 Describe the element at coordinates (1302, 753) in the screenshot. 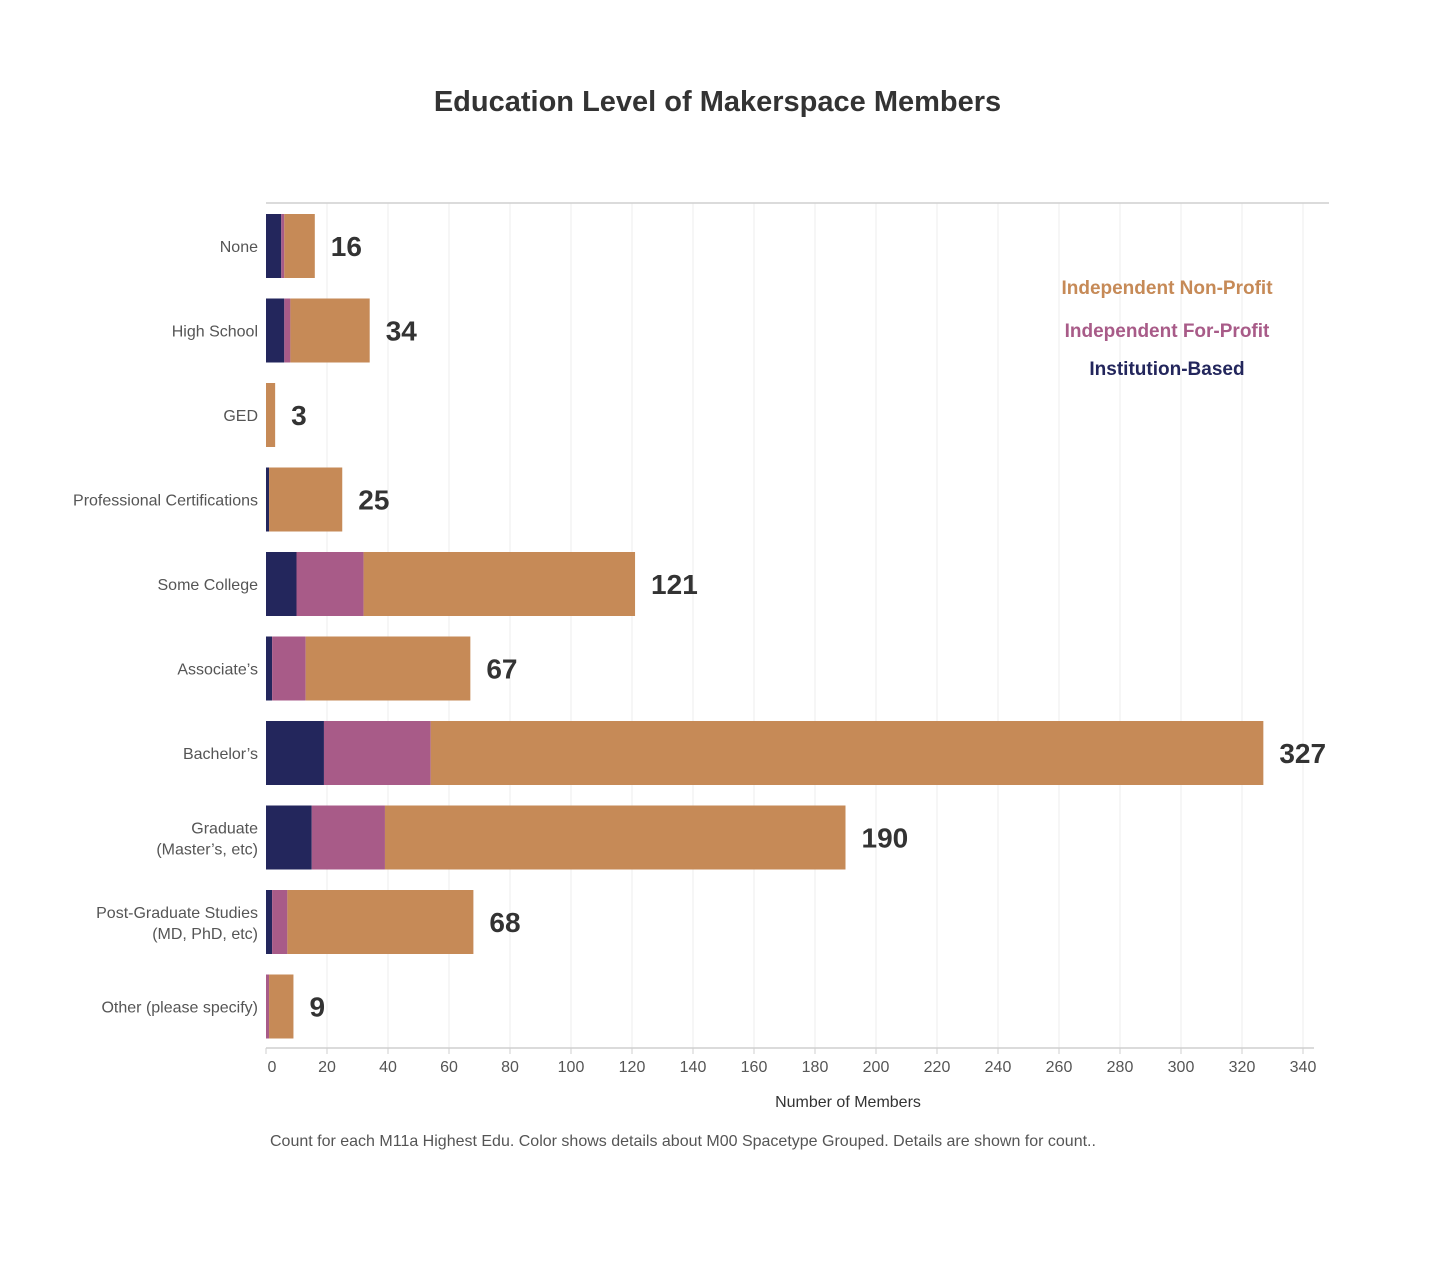

I see `bar-total-label: 327` at that location.